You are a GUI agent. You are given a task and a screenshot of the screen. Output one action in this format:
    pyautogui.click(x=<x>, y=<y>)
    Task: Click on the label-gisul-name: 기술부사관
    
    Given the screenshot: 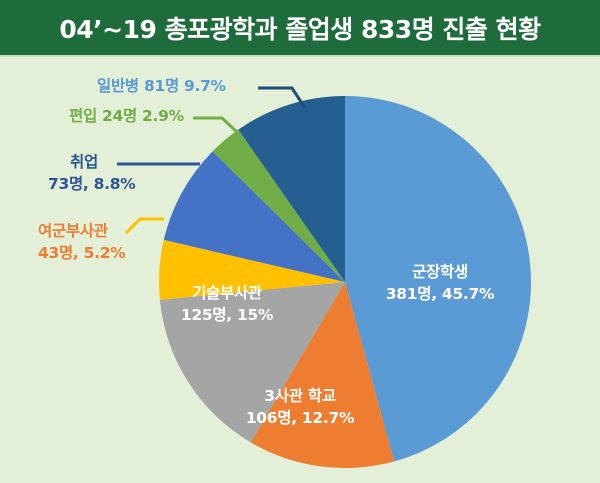 What is the action you would take?
    pyautogui.click(x=227, y=293)
    